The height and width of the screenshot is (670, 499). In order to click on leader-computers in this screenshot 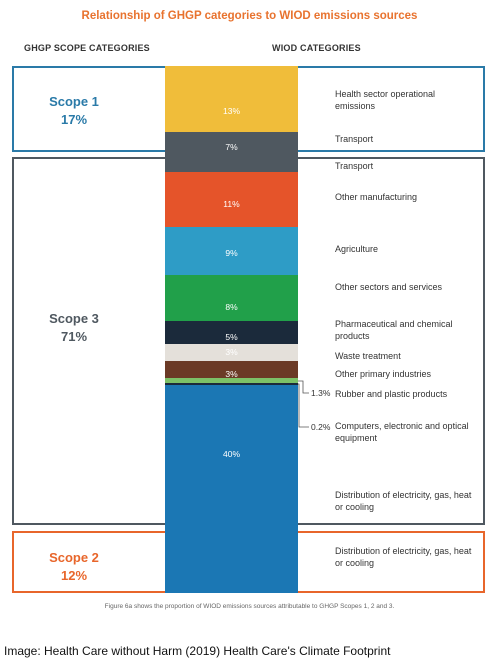, I will do `click(303, 405)`.